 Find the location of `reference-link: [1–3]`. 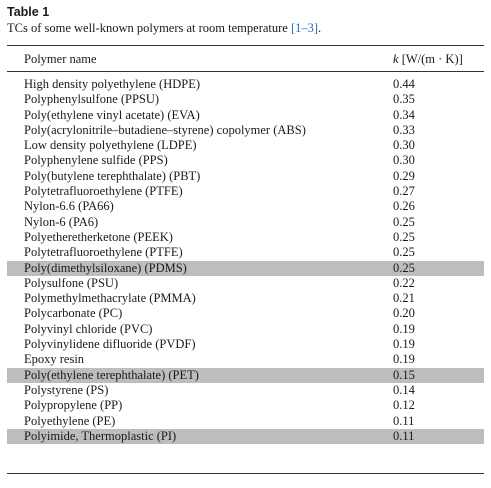

reference-link: [1–3] is located at coordinates (304, 28).